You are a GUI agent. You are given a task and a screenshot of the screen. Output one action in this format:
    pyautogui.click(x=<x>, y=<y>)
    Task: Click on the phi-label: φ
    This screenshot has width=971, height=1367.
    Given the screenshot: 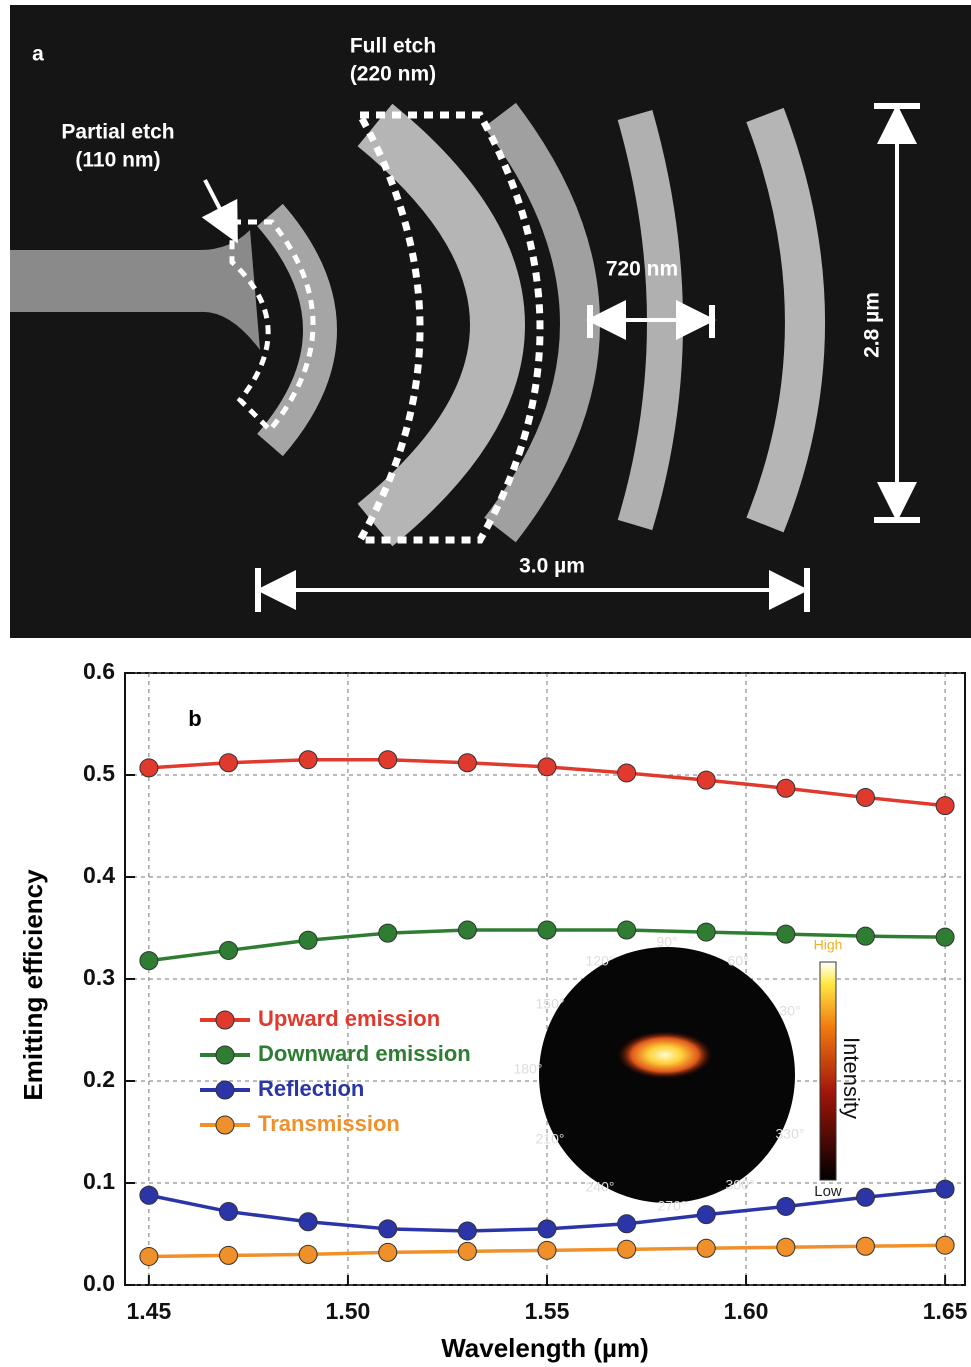 What is the action you would take?
    pyautogui.click(x=780, y=974)
    